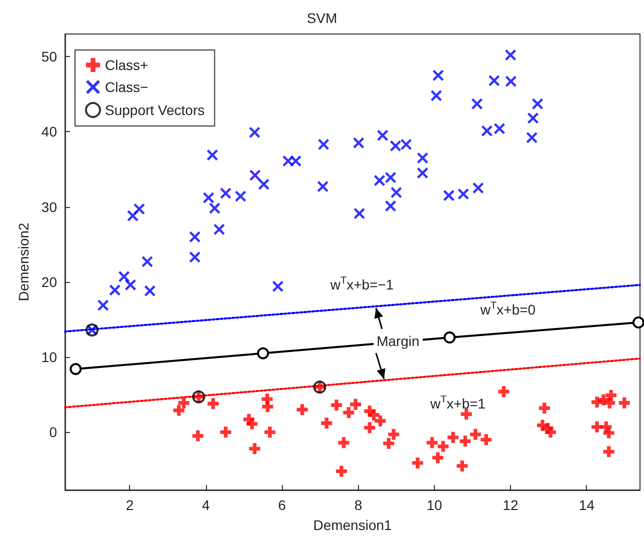  Describe the element at coordinates (206, 505) in the screenshot. I see `x-tick-label: 4` at that location.